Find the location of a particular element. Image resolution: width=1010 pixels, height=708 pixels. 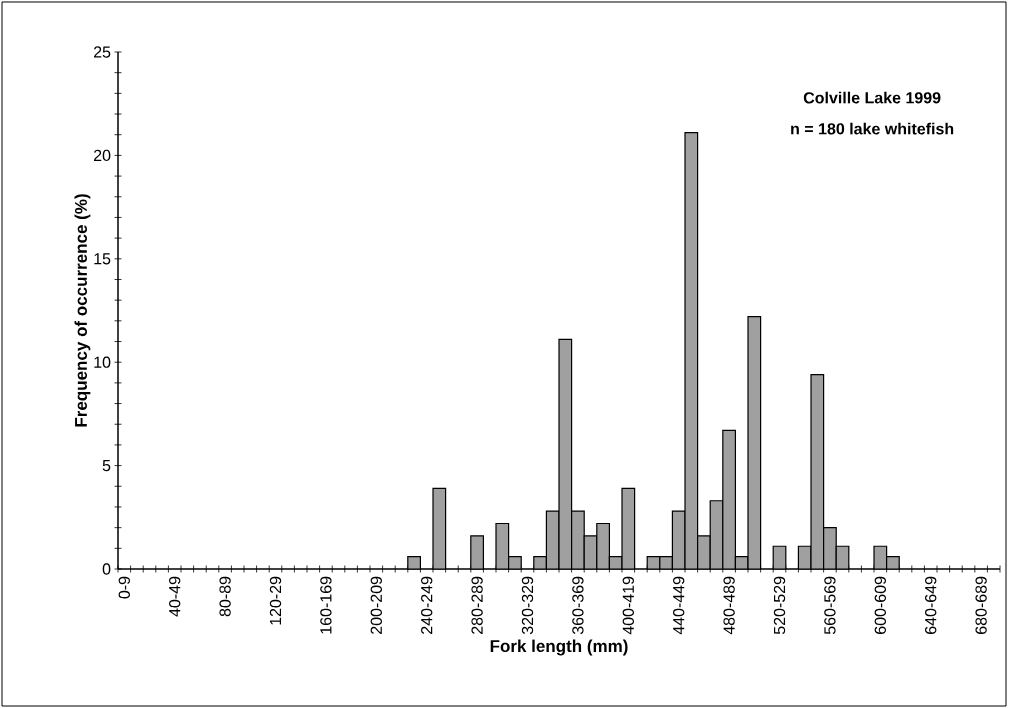

x-tick-label: 480-489 is located at coordinates (729, 605).